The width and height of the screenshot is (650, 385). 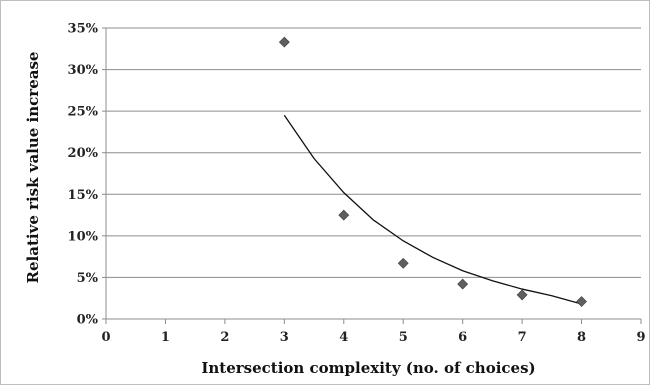 I want to click on x-tick-label: 4, so click(x=343, y=337).